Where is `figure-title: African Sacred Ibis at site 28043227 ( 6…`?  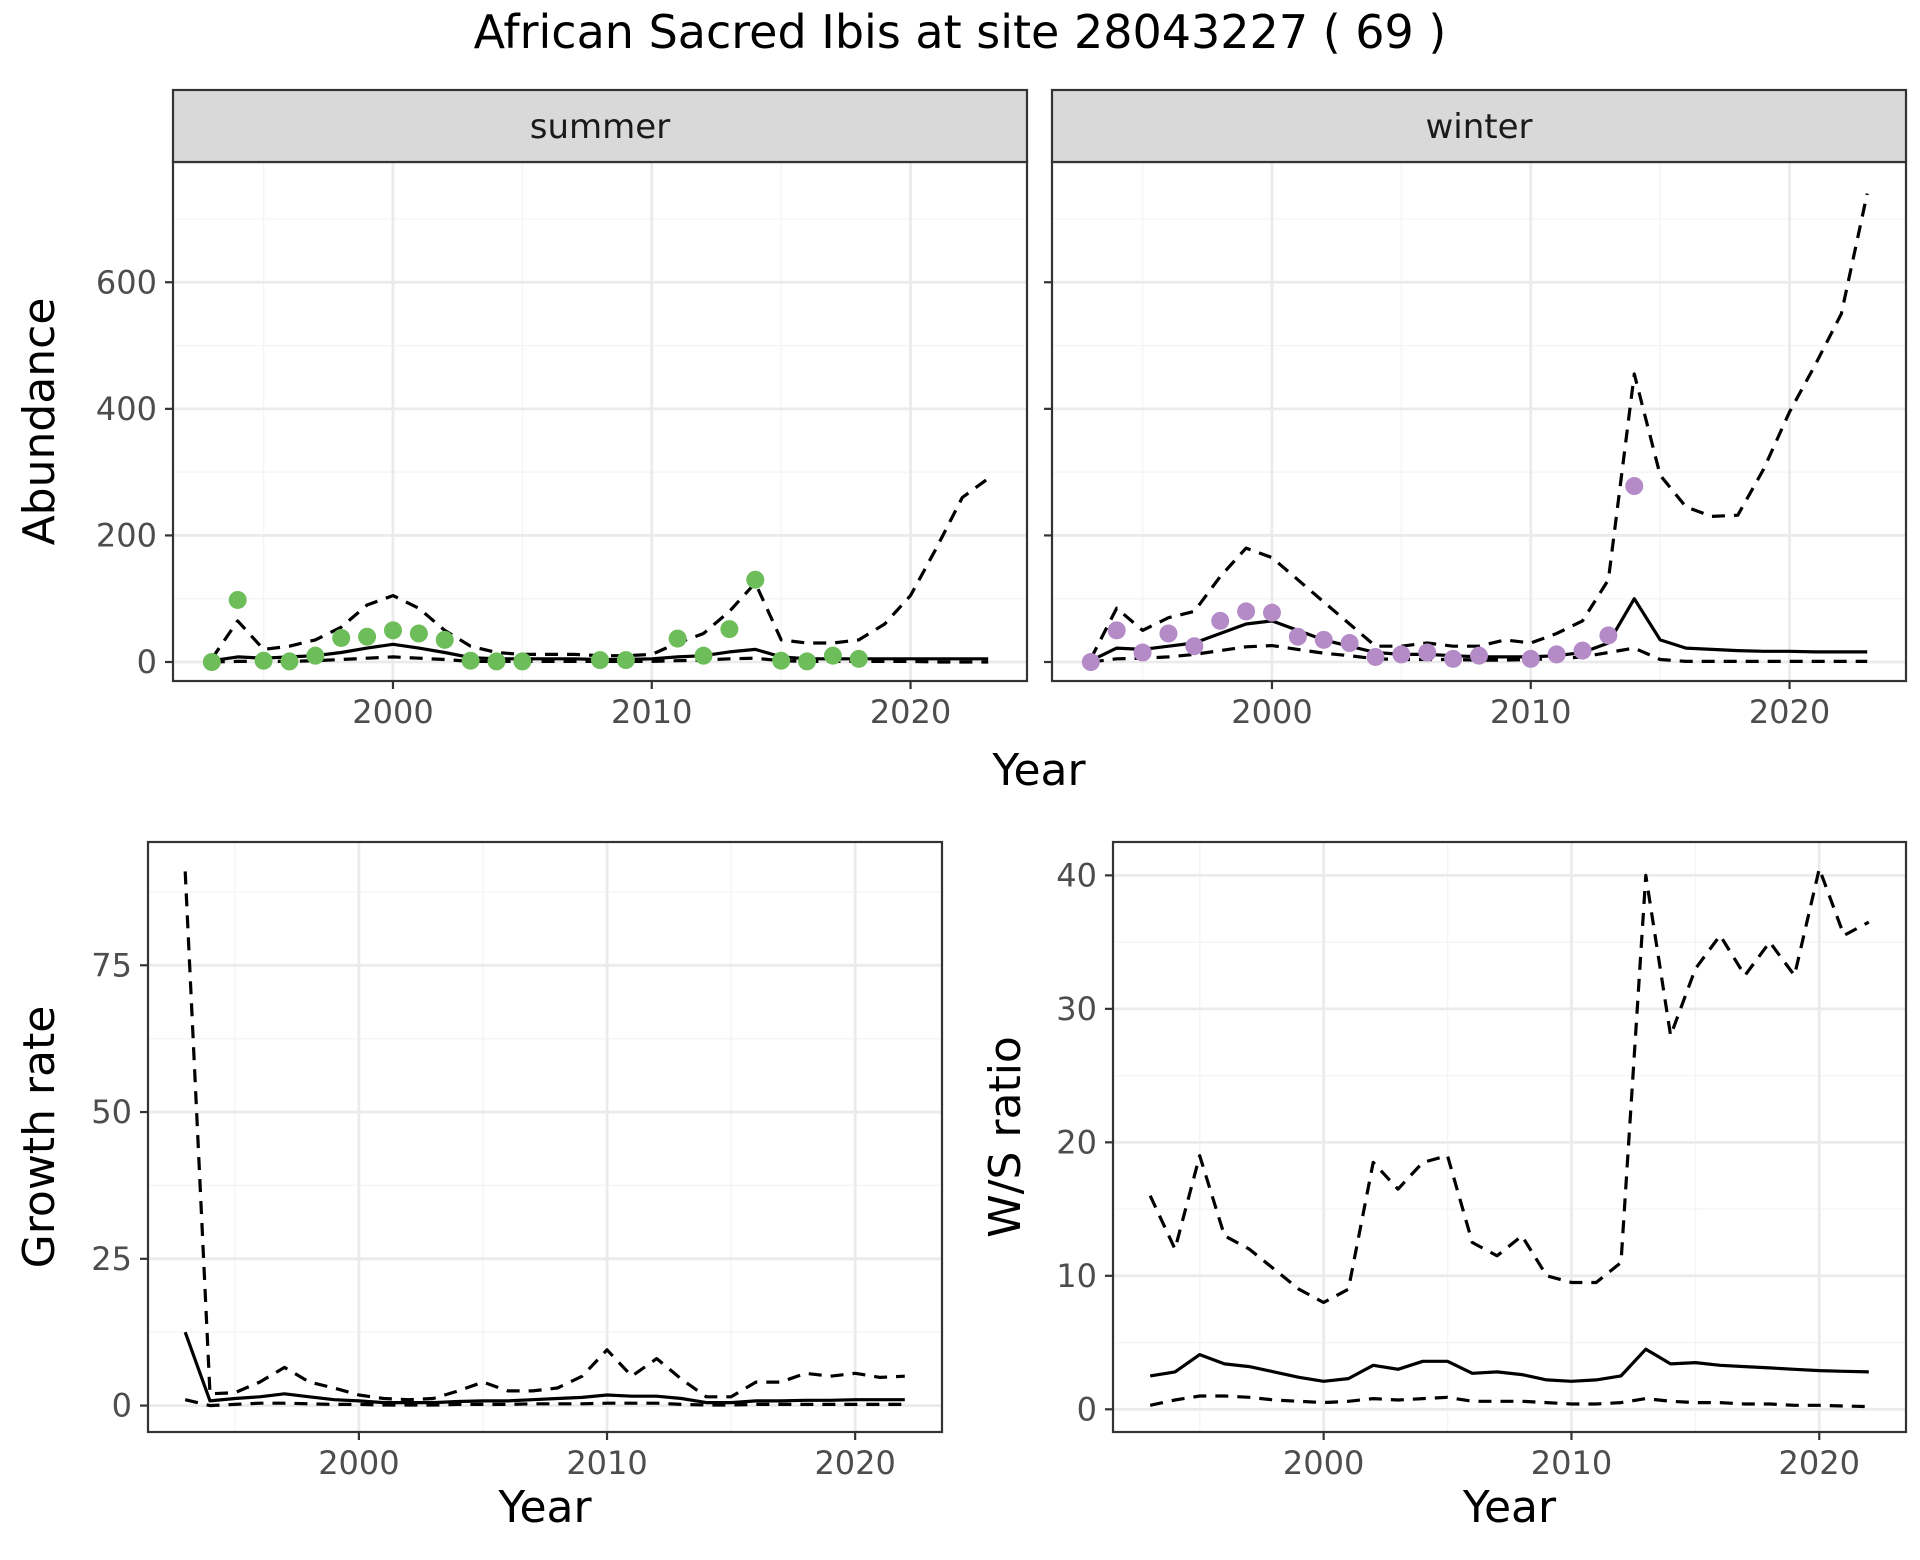 figure-title: African Sacred Ibis at site 28043227 ( 6… is located at coordinates (960, 32).